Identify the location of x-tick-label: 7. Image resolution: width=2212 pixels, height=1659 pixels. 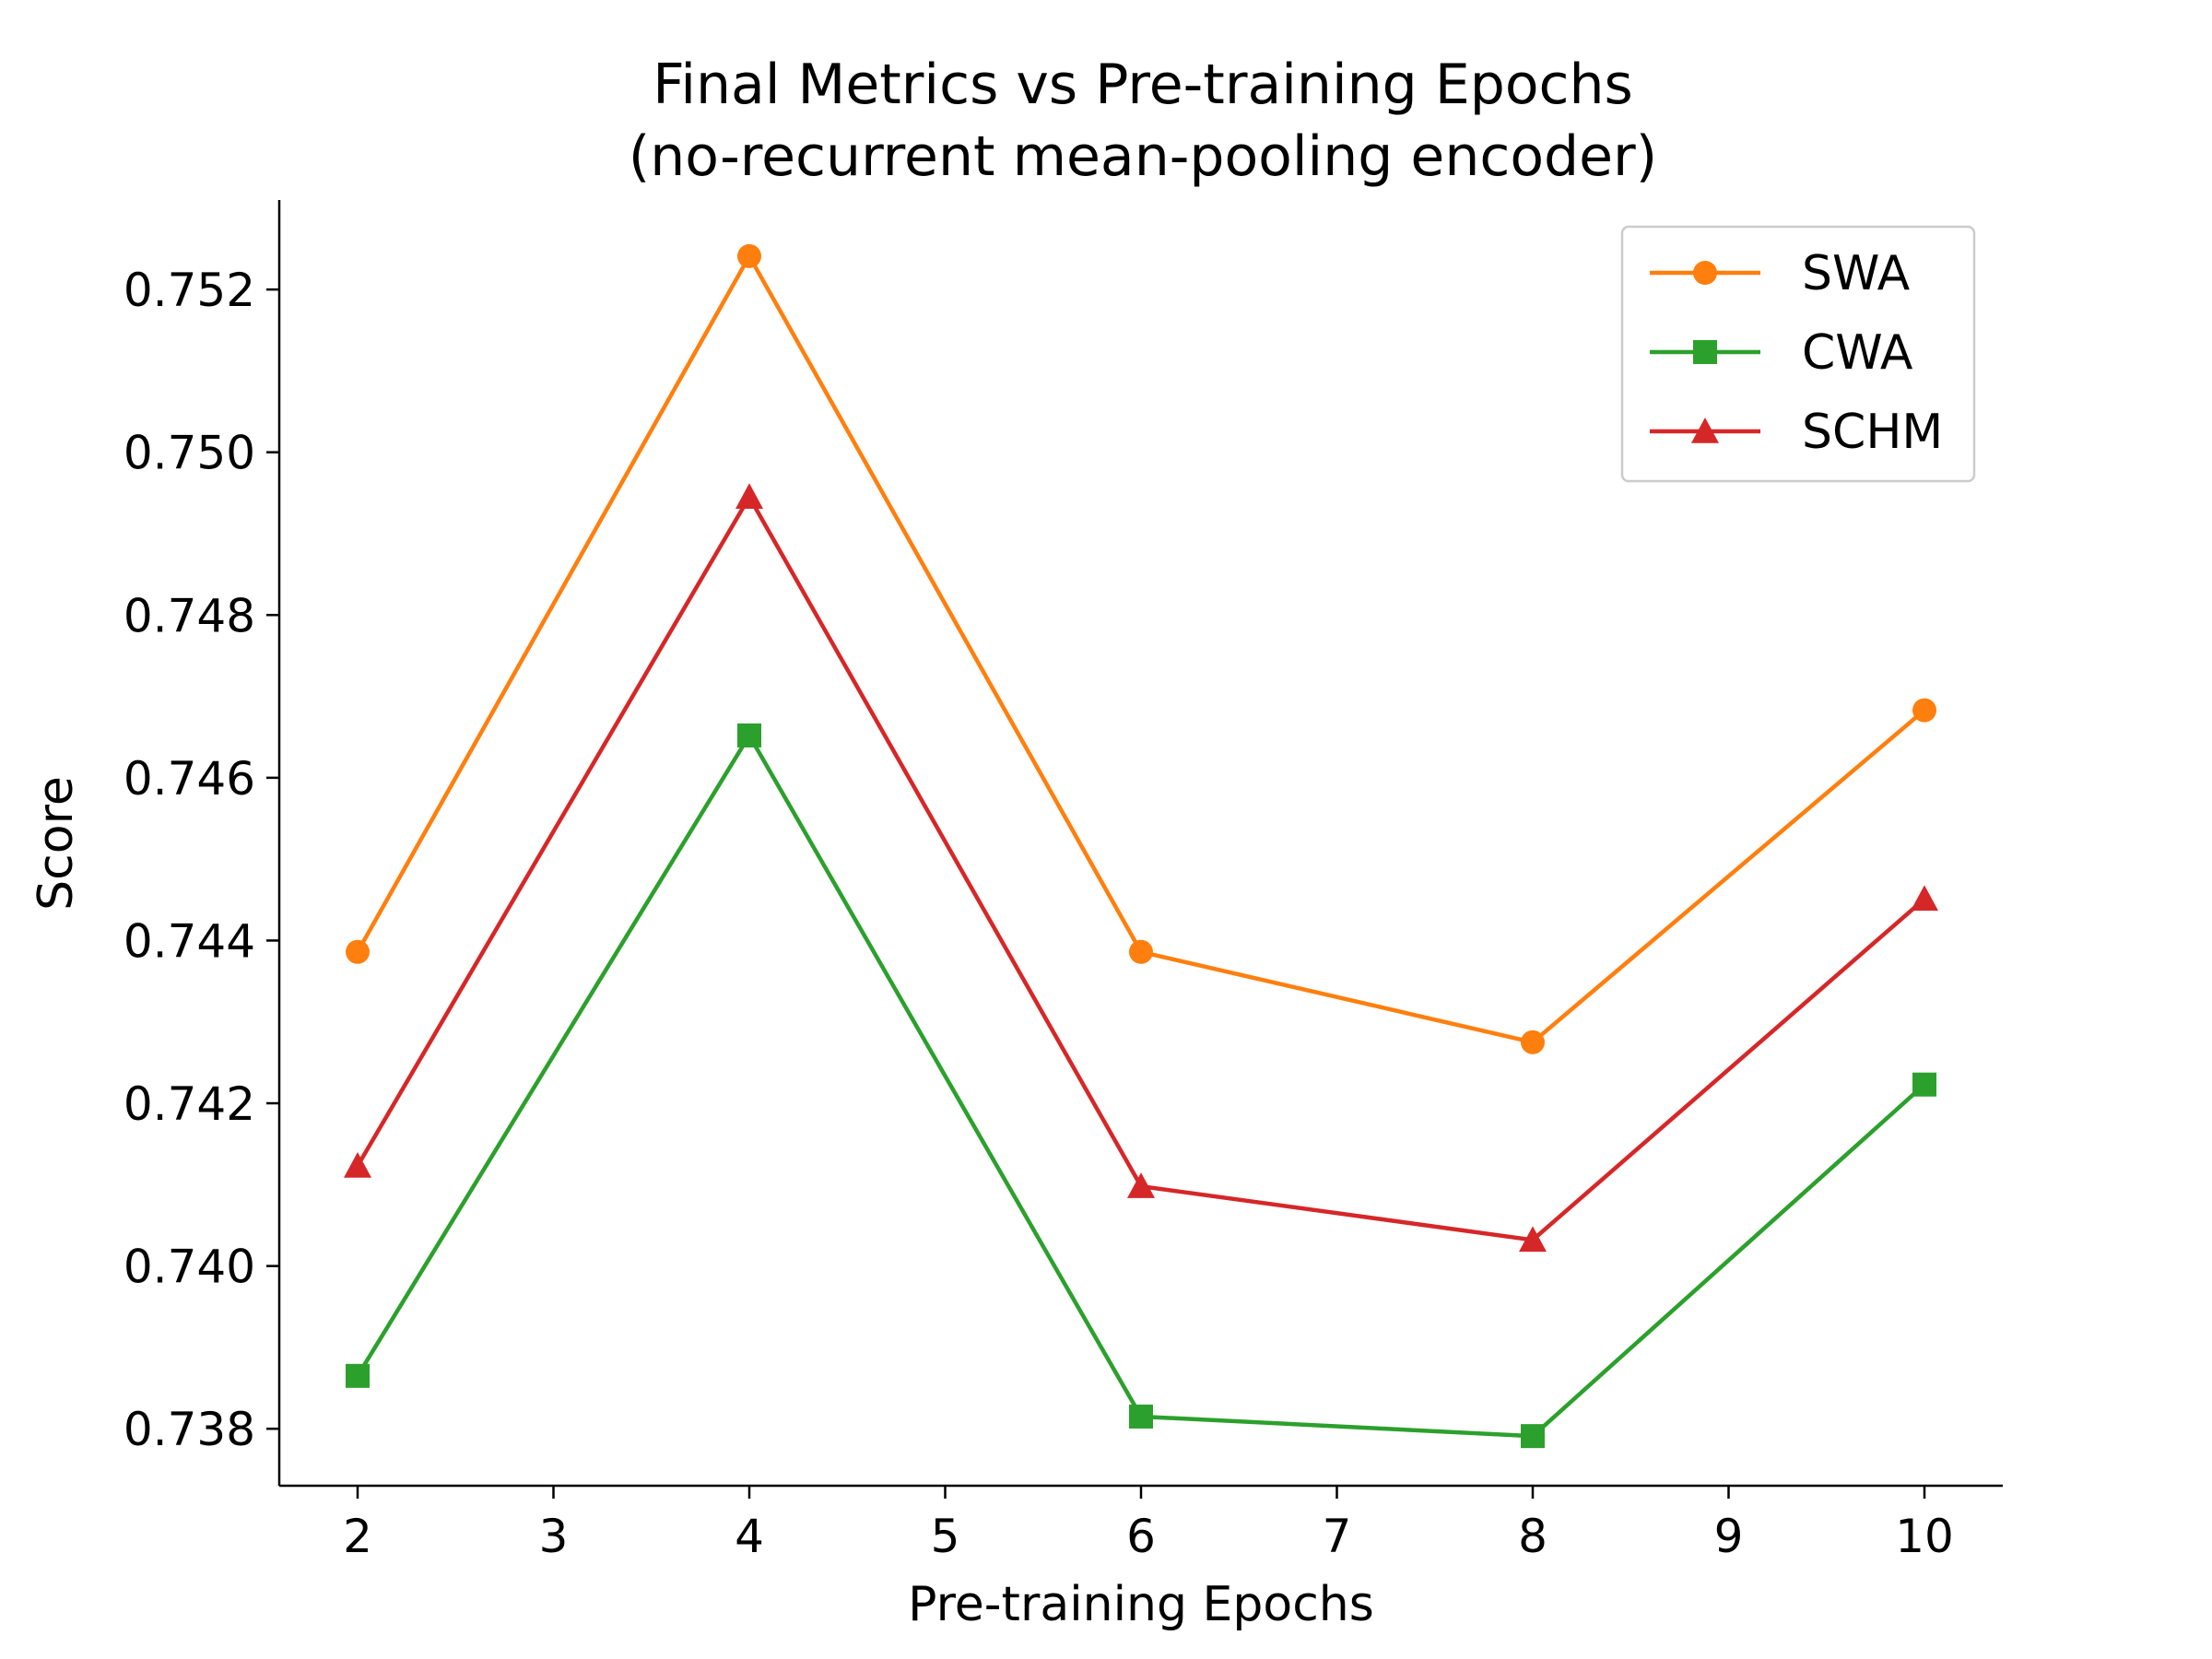
(1337, 1536).